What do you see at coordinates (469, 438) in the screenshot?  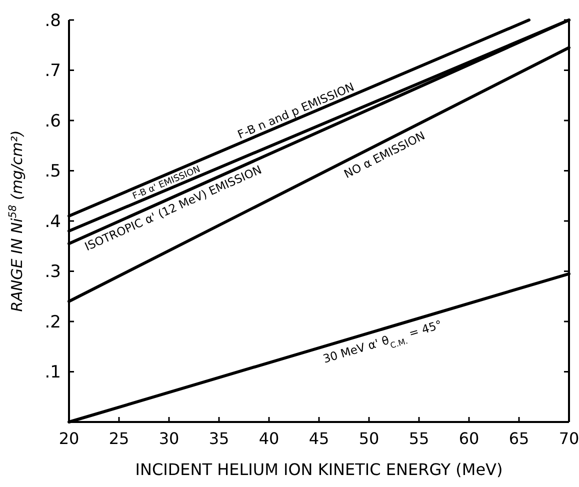 I see `x-tick-label: 60` at bounding box center [469, 438].